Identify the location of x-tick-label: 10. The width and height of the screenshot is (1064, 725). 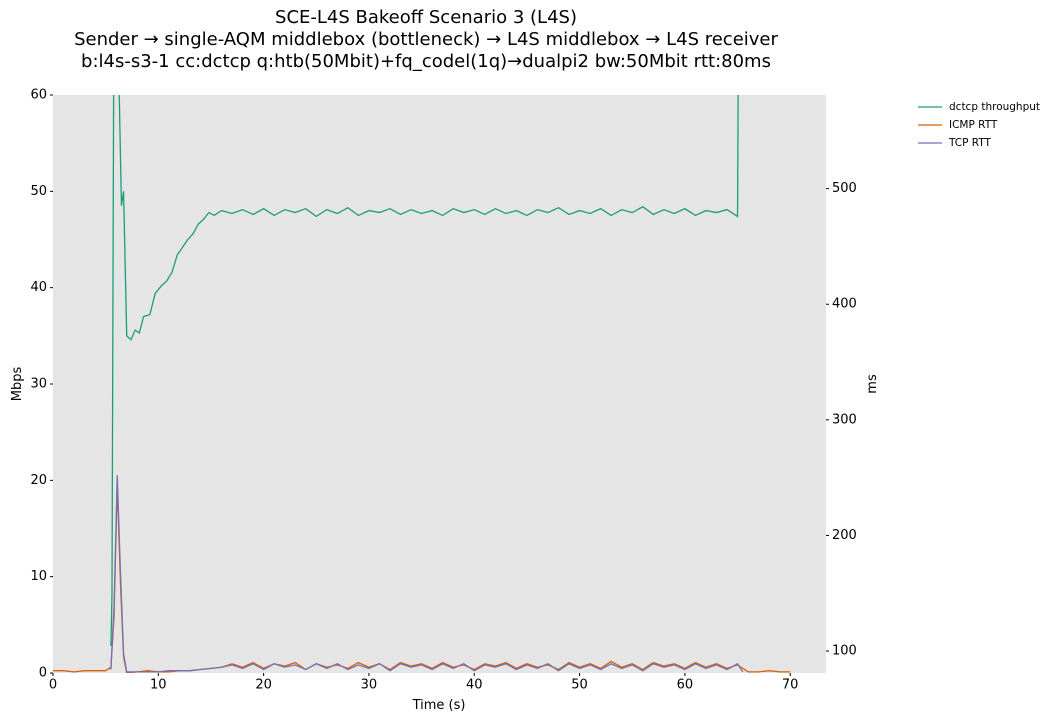
(158, 685).